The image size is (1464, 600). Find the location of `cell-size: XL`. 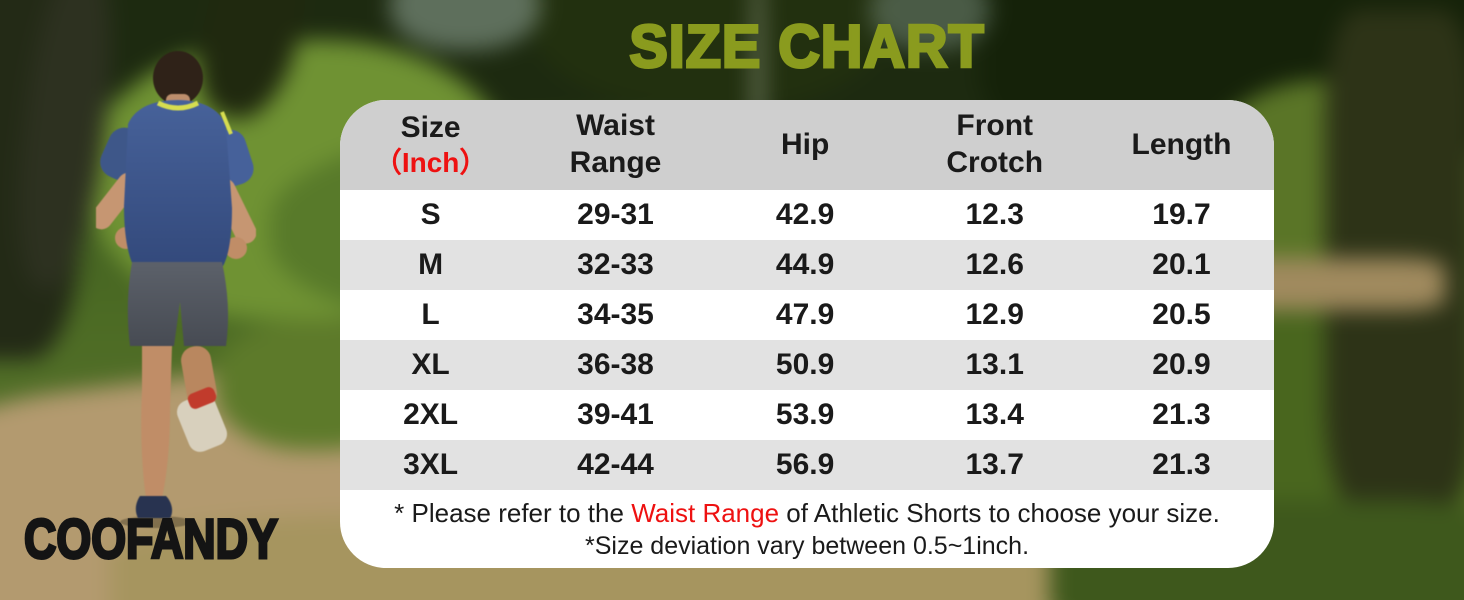

cell-size: XL is located at coordinates (430, 364).